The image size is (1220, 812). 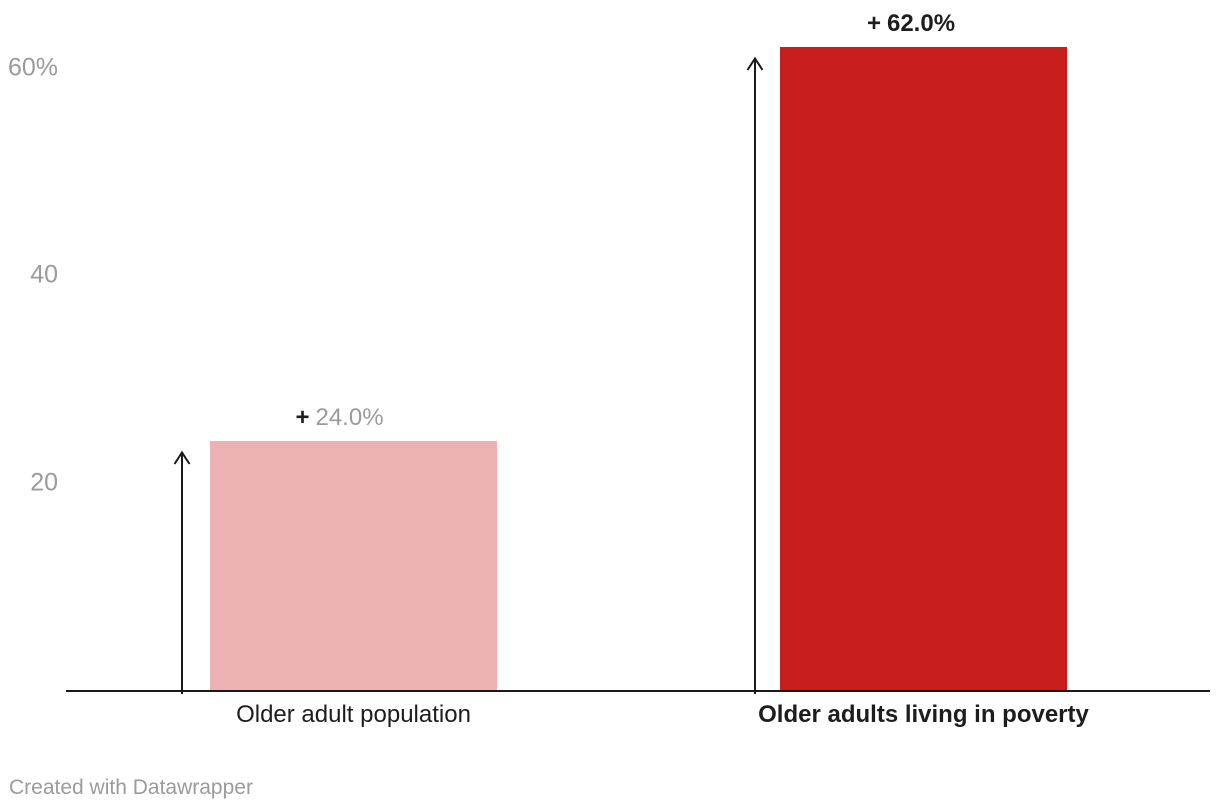 I want to click on value-text: 62.0%, so click(x=921, y=23).